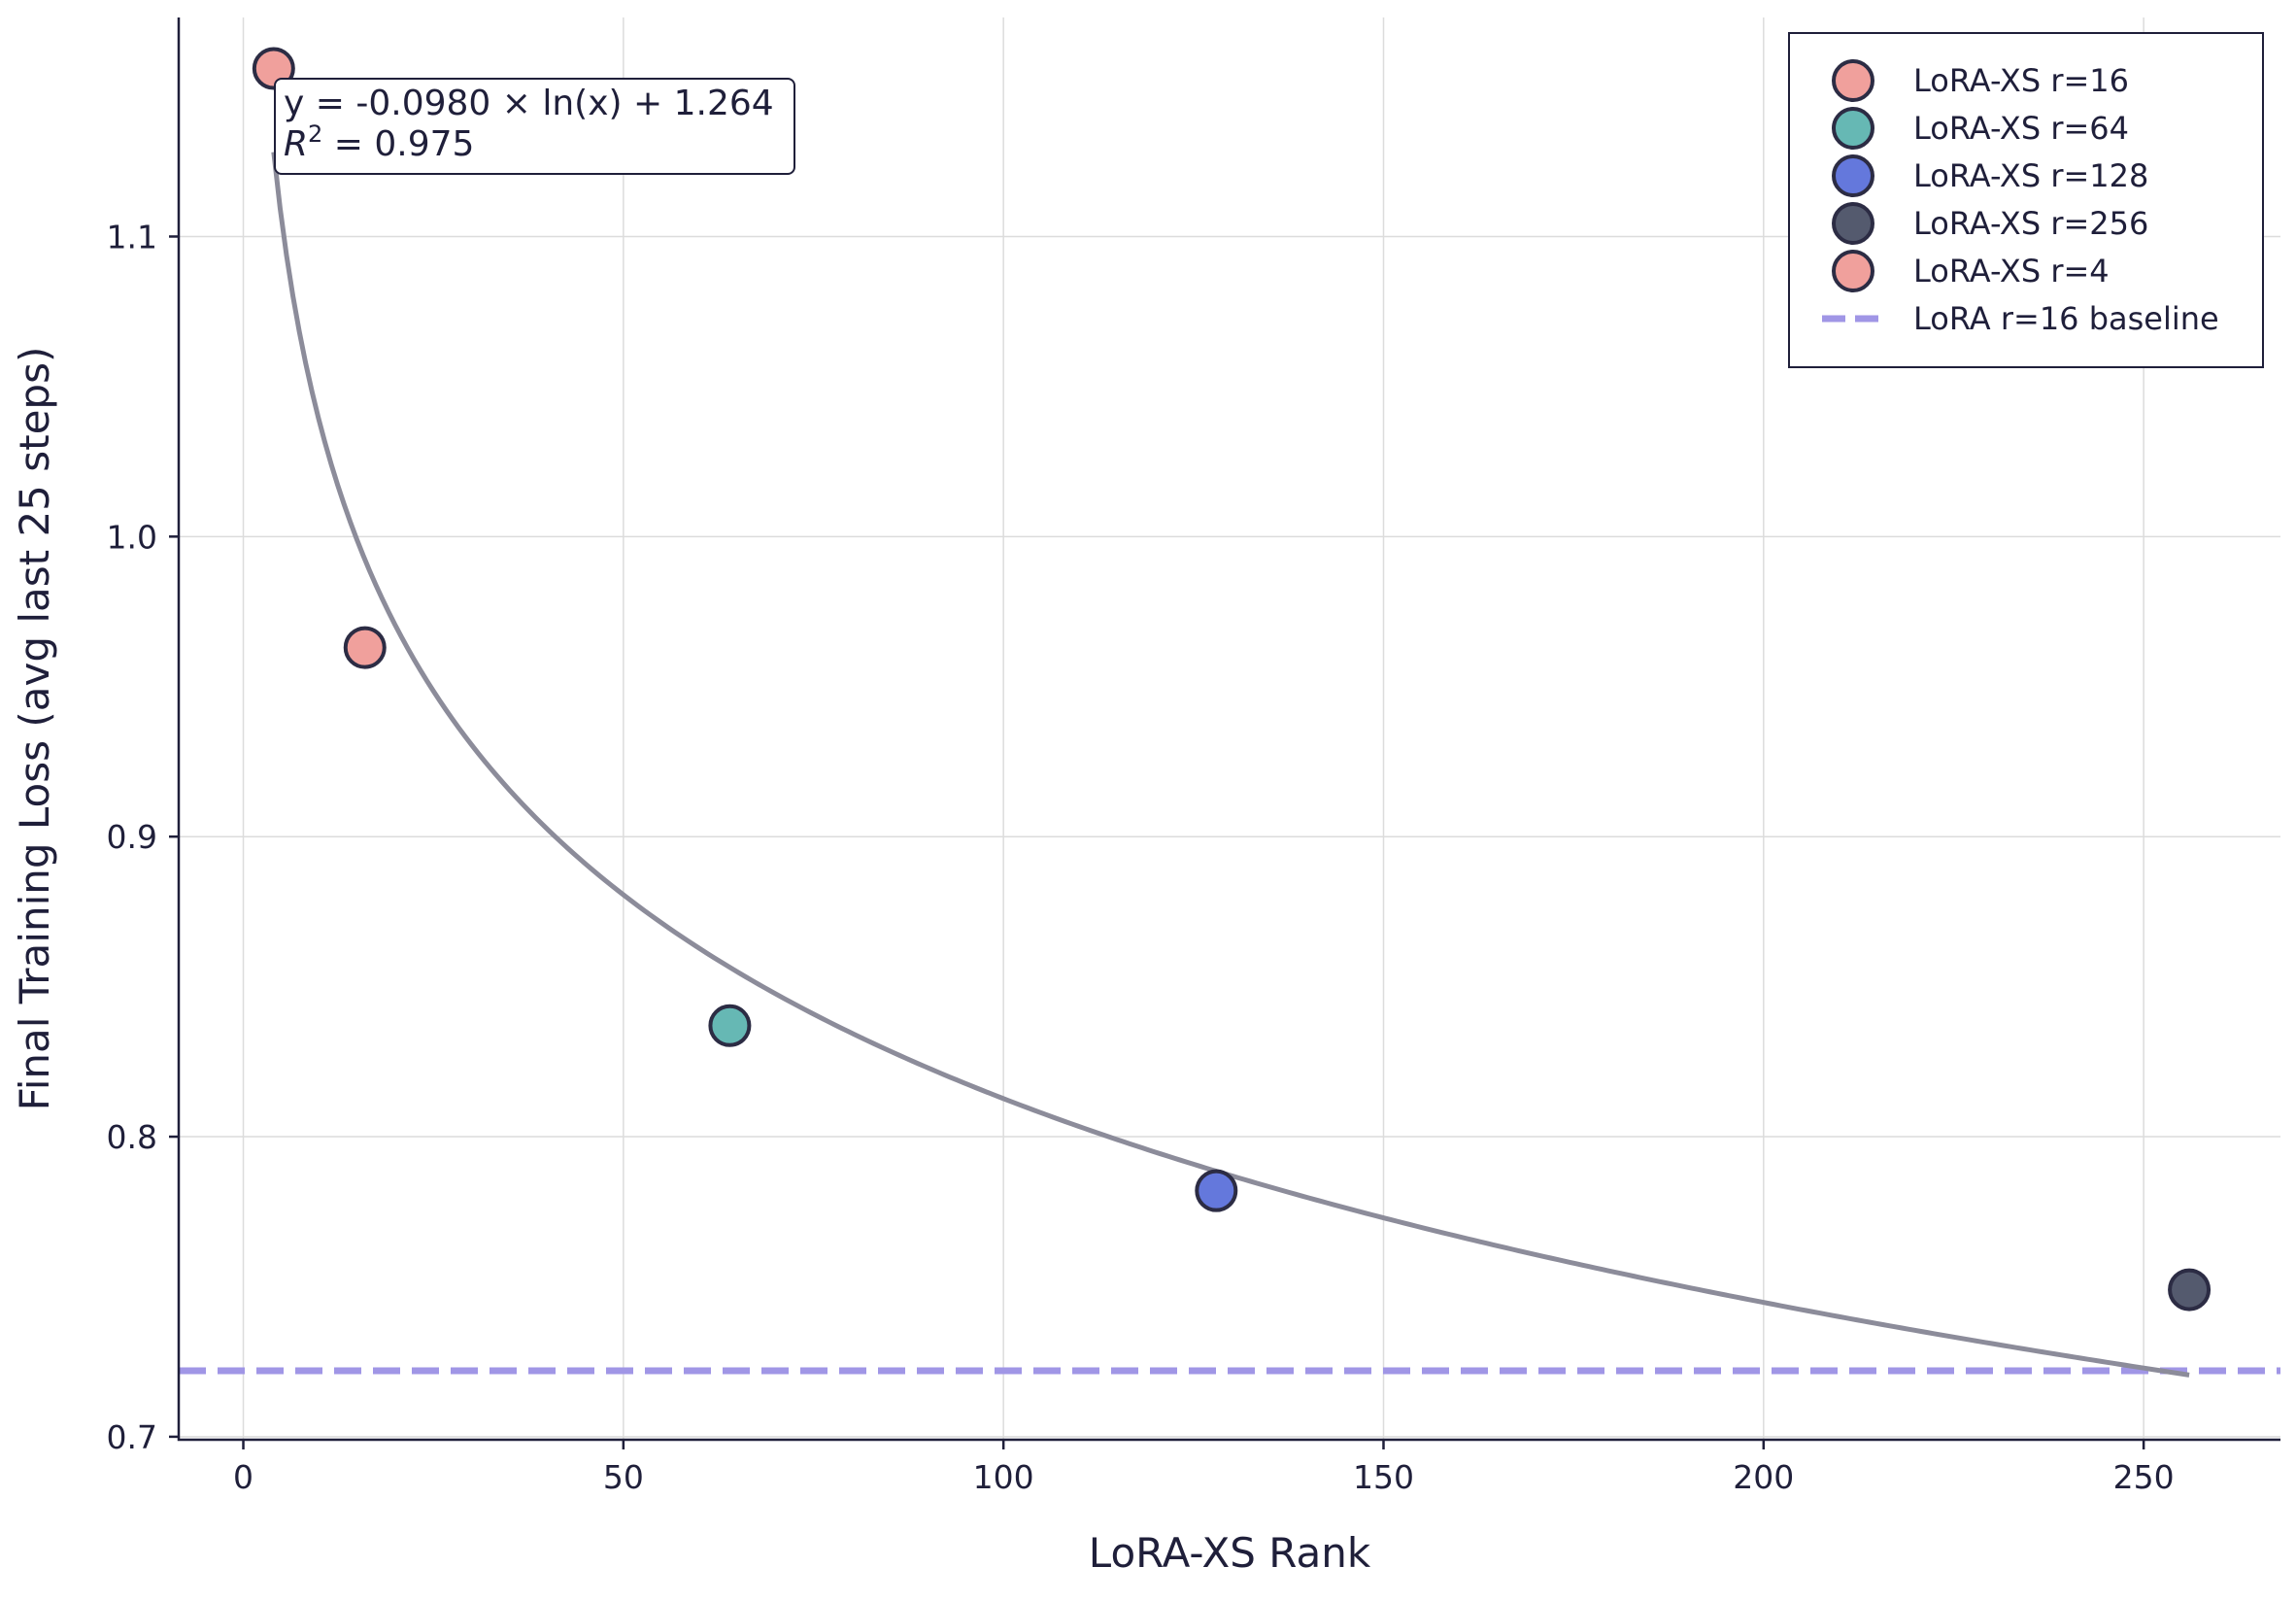 Image resolution: width=2296 pixels, height=1601 pixels. What do you see at coordinates (1230, 1553) in the screenshot?
I see `x-axis-label: LoRA-XS Rank` at bounding box center [1230, 1553].